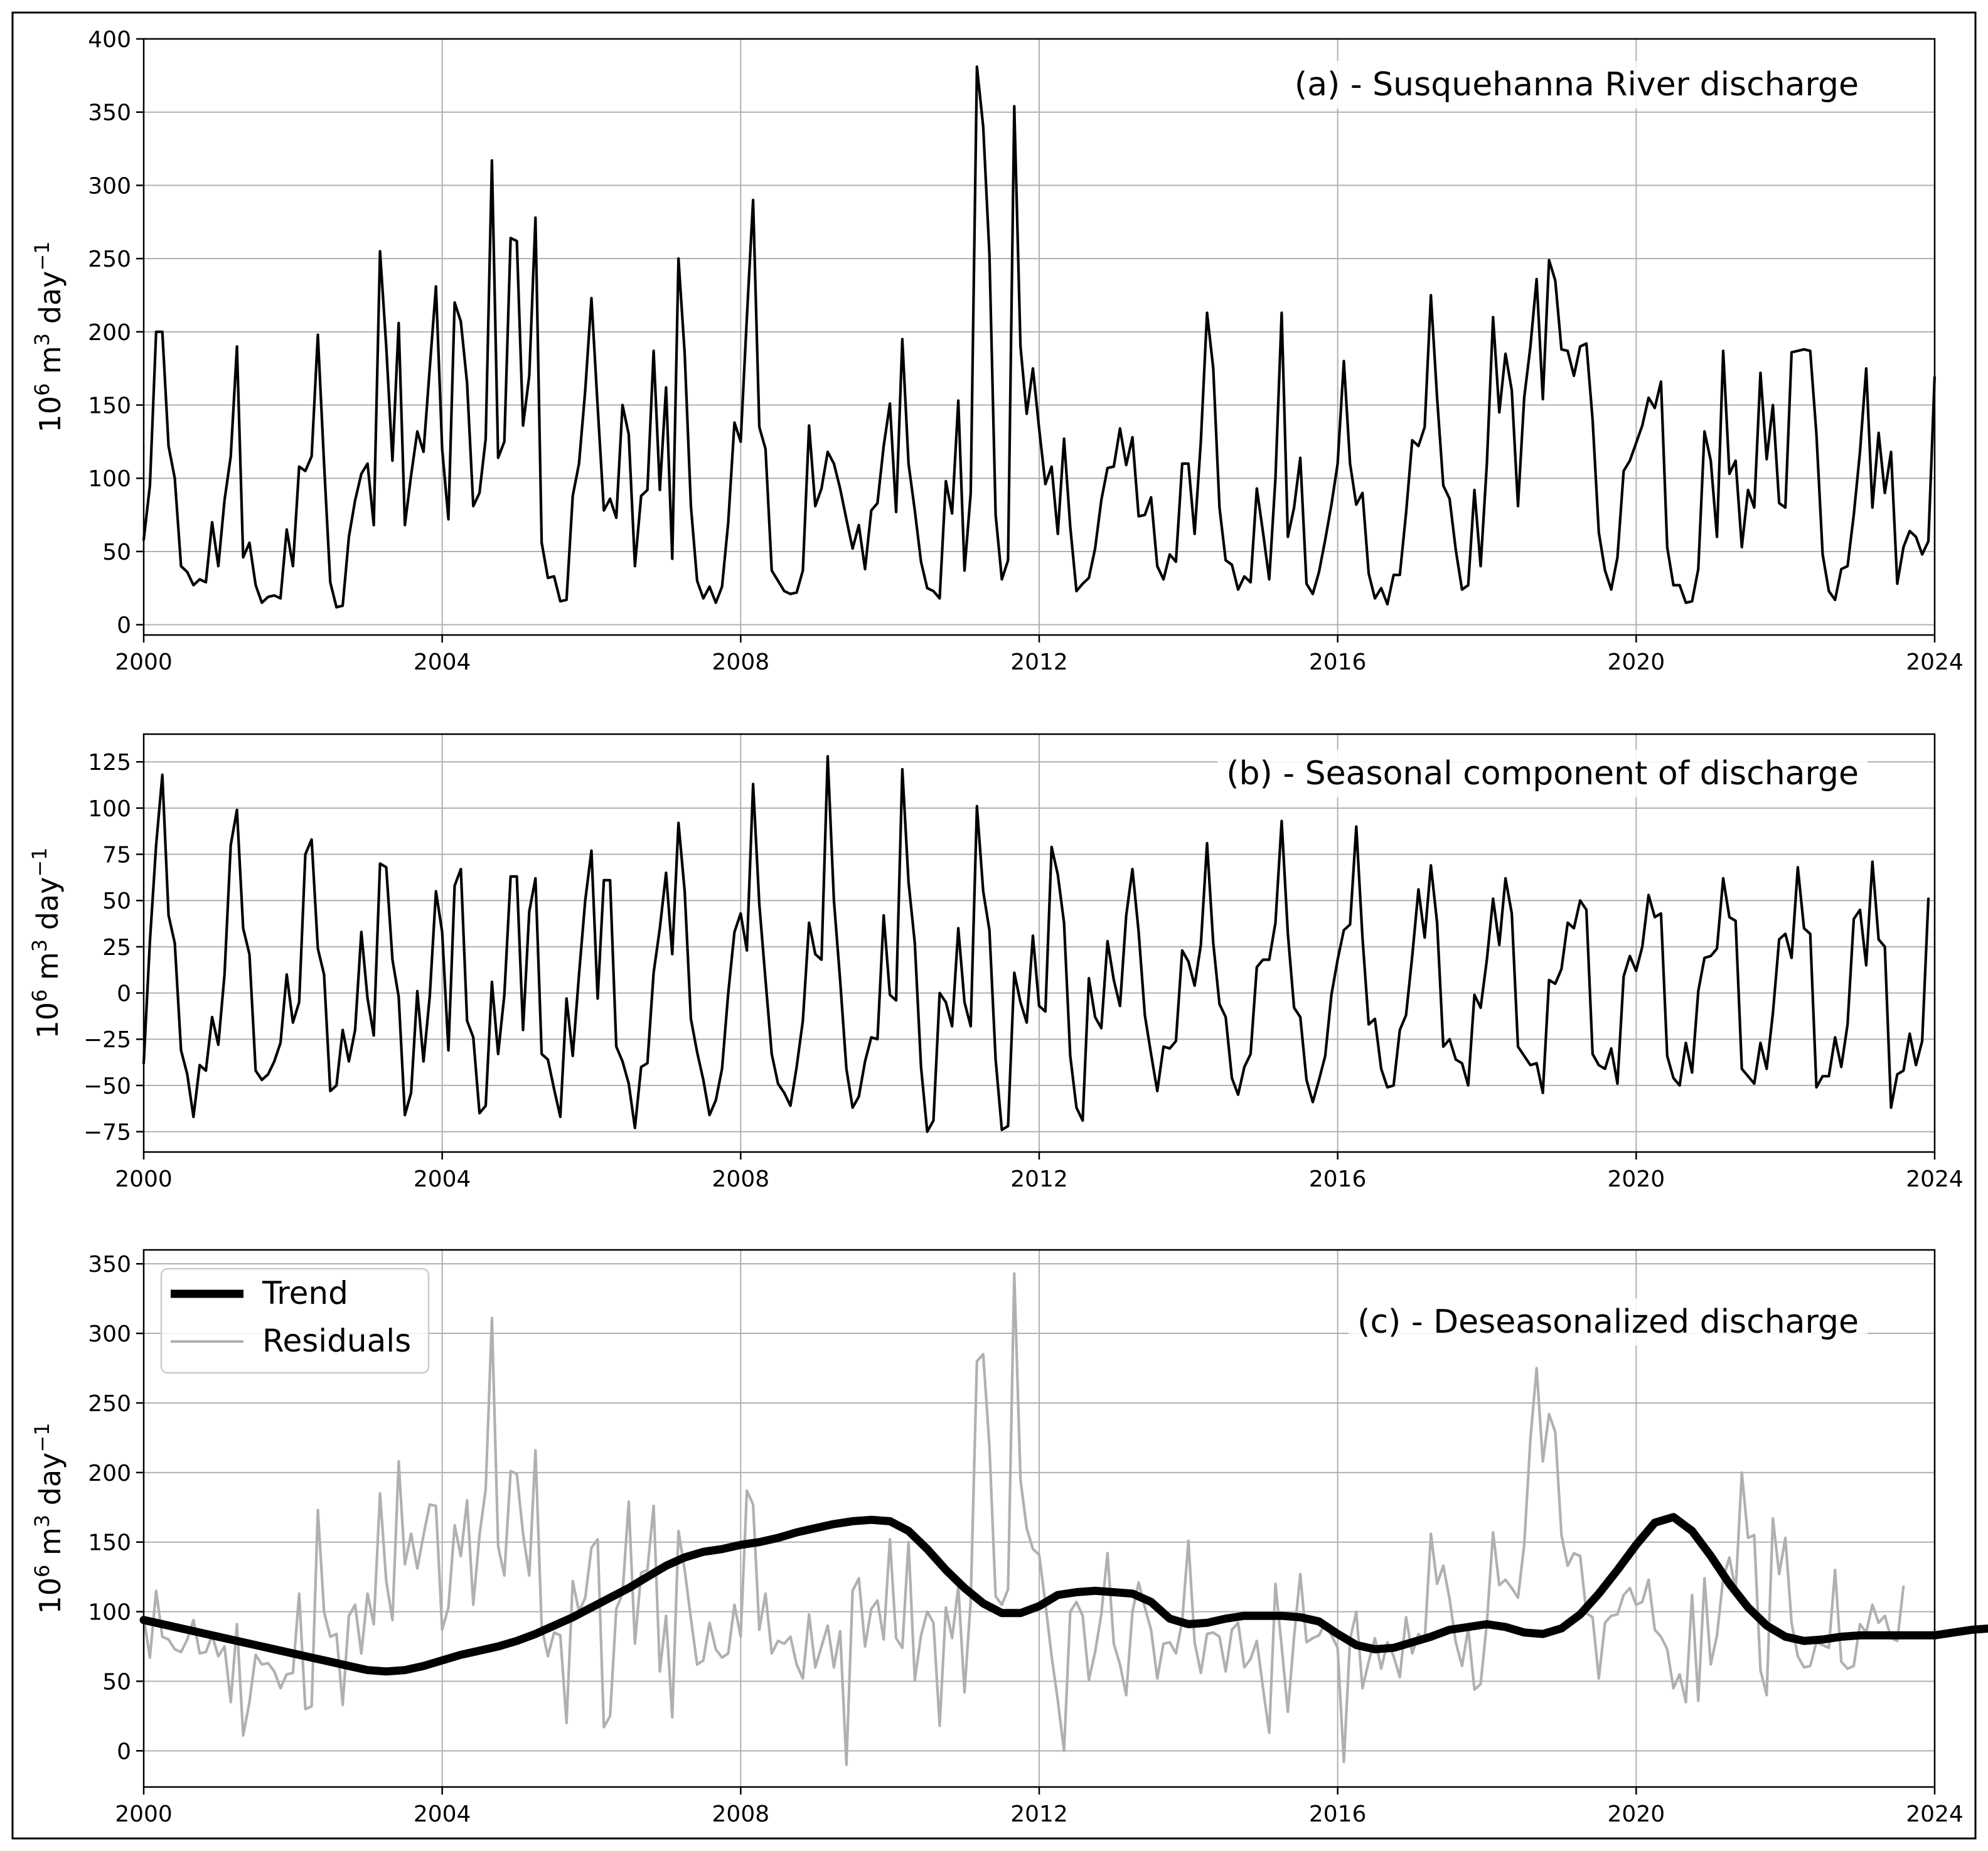 This screenshot has width=1988, height=1851. What do you see at coordinates (109, 1404) in the screenshot?
I see `panel-c-y-tick-label: 250` at bounding box center [109, 1404].